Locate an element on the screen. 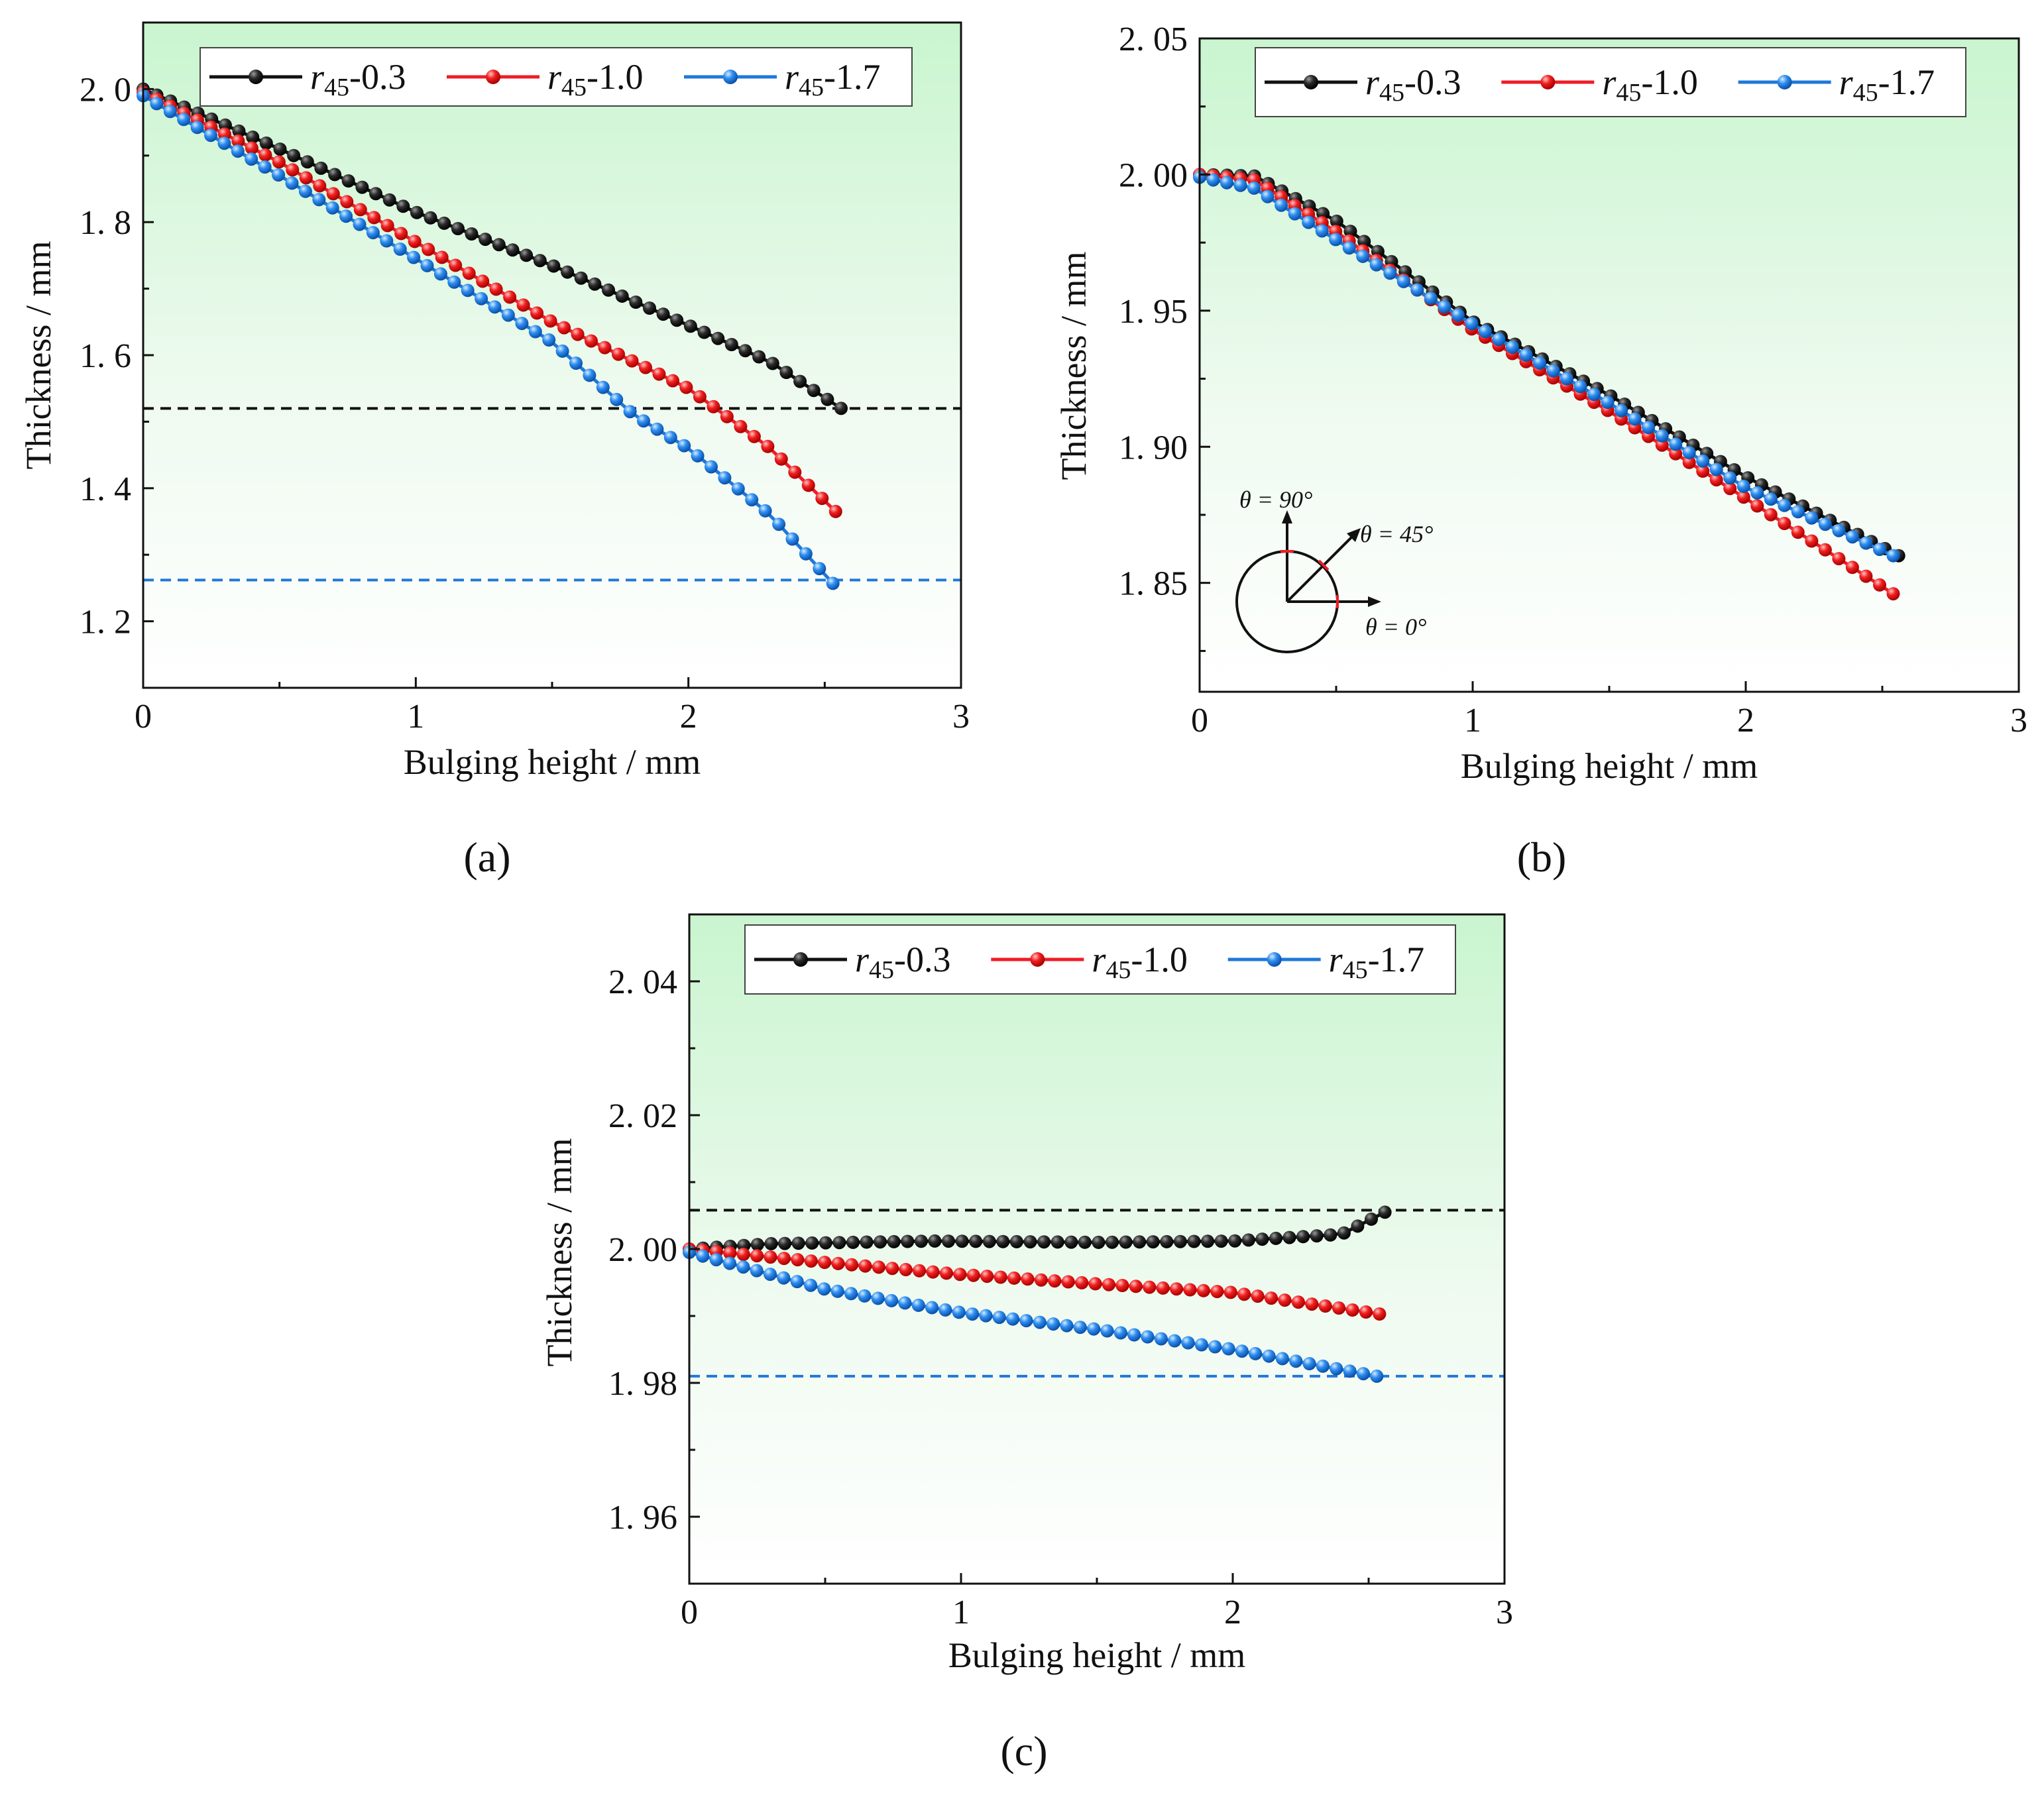 This screenshot has width=2044, height=1801. series-line-black is located at coordinates (1549, 364).